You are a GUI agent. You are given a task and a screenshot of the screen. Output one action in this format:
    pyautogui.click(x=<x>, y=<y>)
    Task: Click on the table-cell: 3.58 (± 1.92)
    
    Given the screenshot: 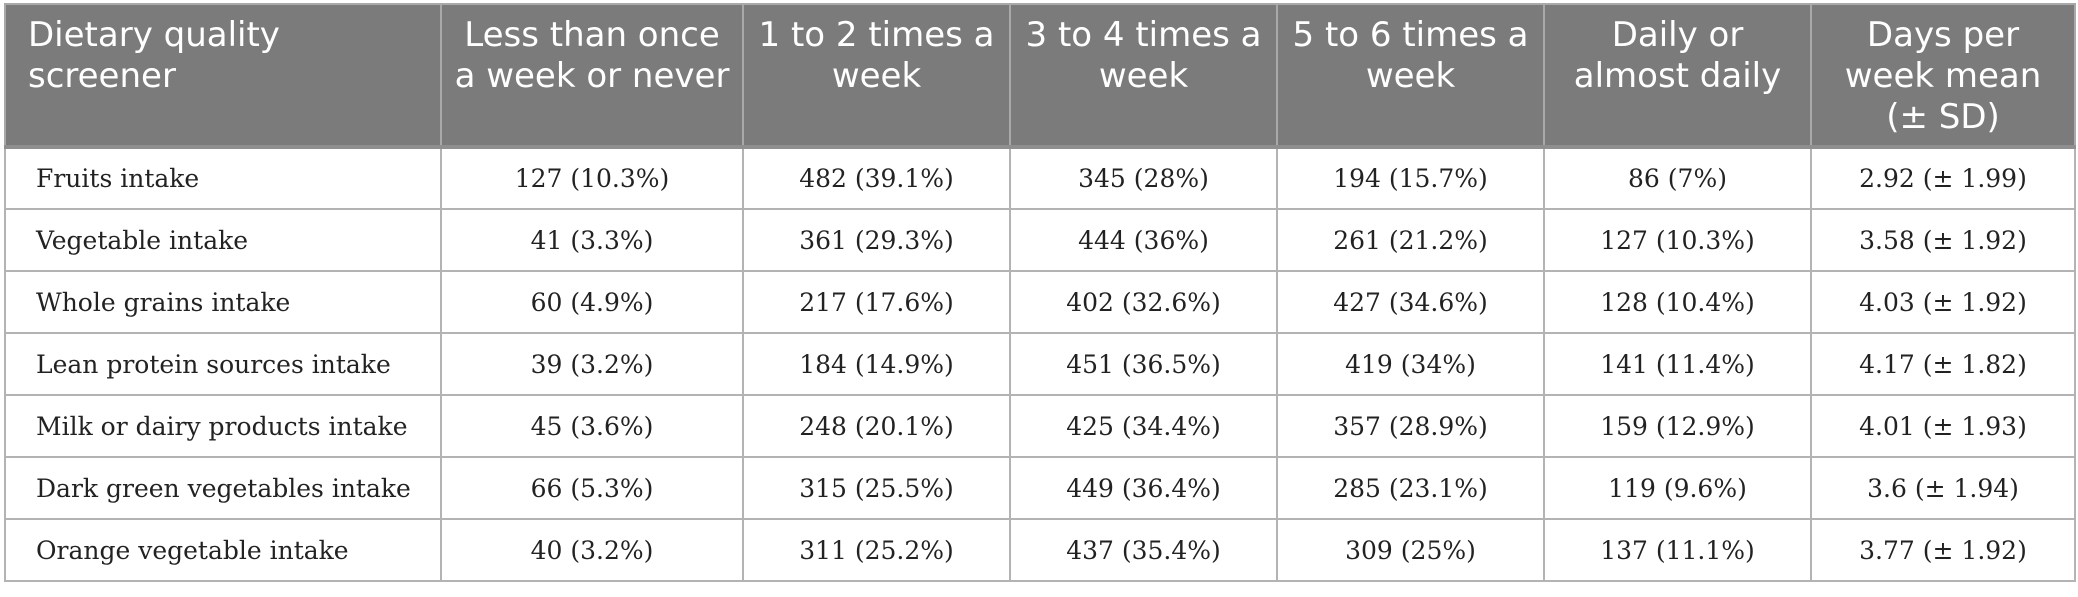 What is the action you would take?
    pyautogui.click(x=1943, y=240)
    